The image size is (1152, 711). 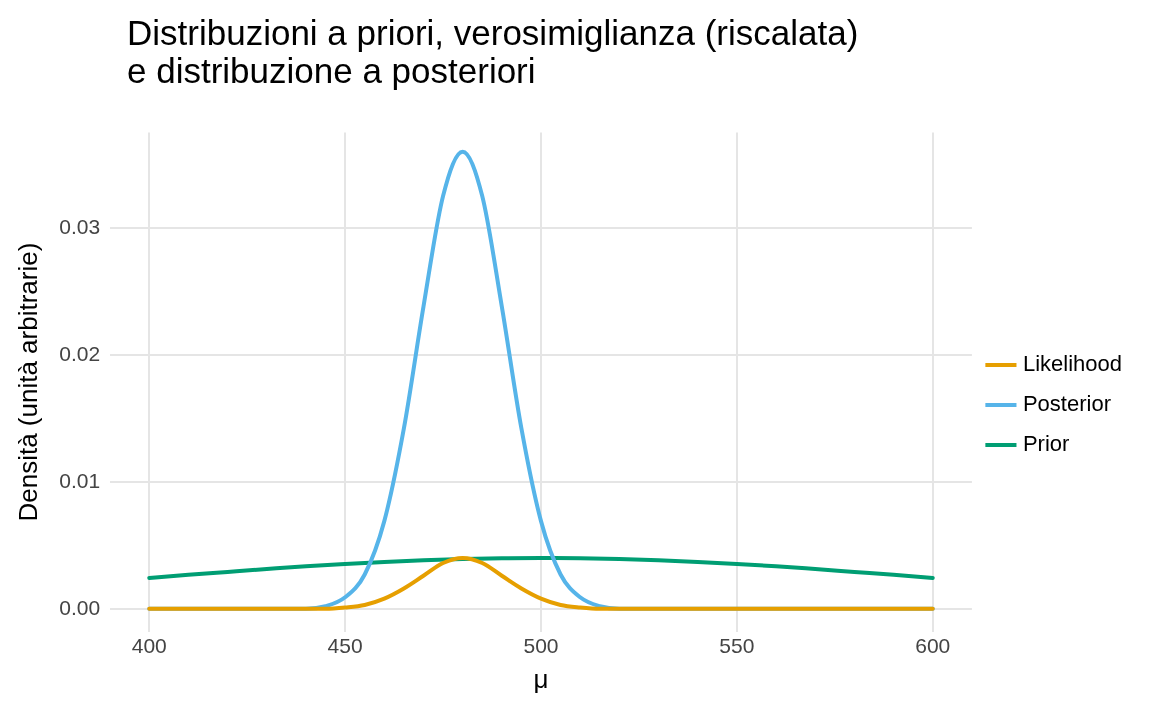 What do you see at coordinates (80, 607) in the screenshot?
I see `y-tick-label: 0.00` at bounding box center [80, 607].